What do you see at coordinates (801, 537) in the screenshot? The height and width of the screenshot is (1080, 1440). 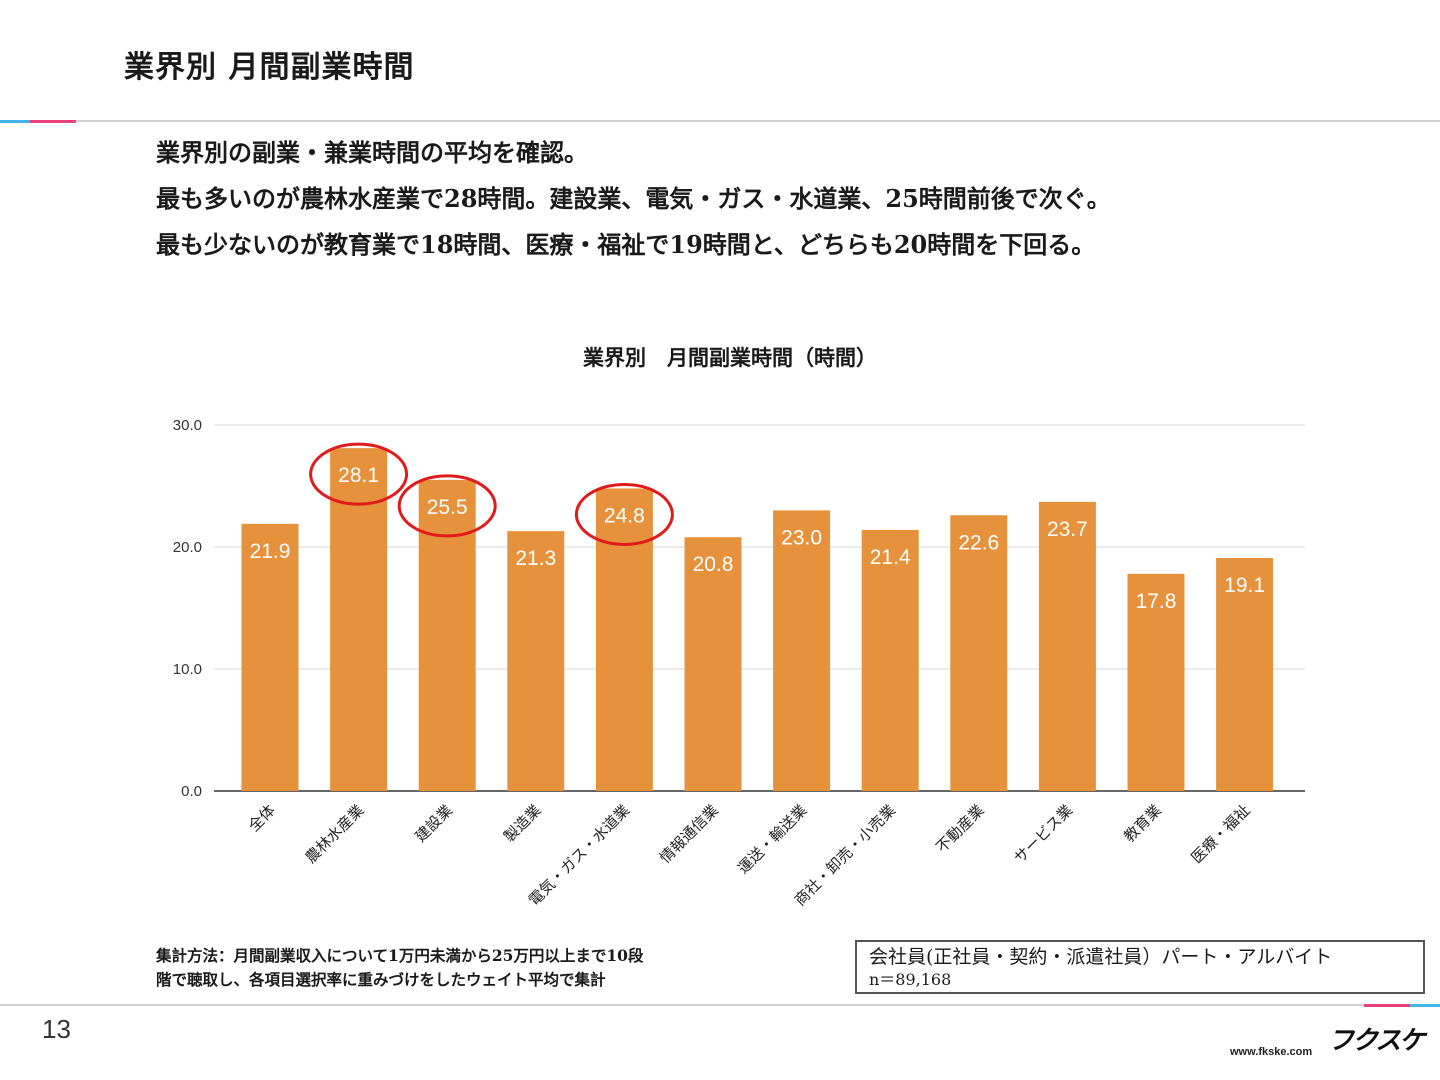 I see `bar-value-label: 23.0` at bounding box center [801, 537].